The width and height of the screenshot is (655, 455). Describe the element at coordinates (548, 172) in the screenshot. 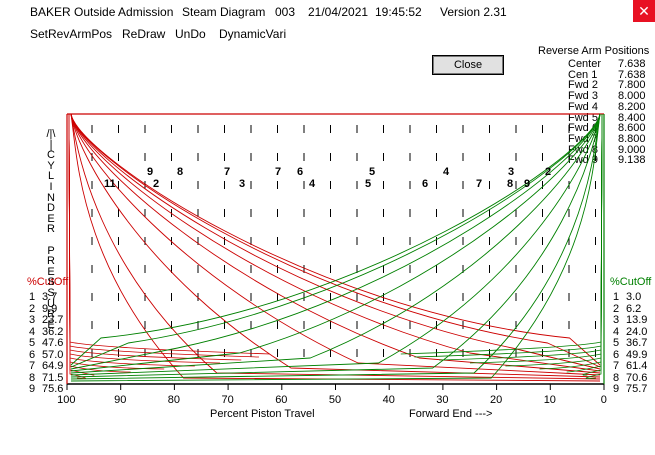

I see `curve-label-top: 2` at that location.